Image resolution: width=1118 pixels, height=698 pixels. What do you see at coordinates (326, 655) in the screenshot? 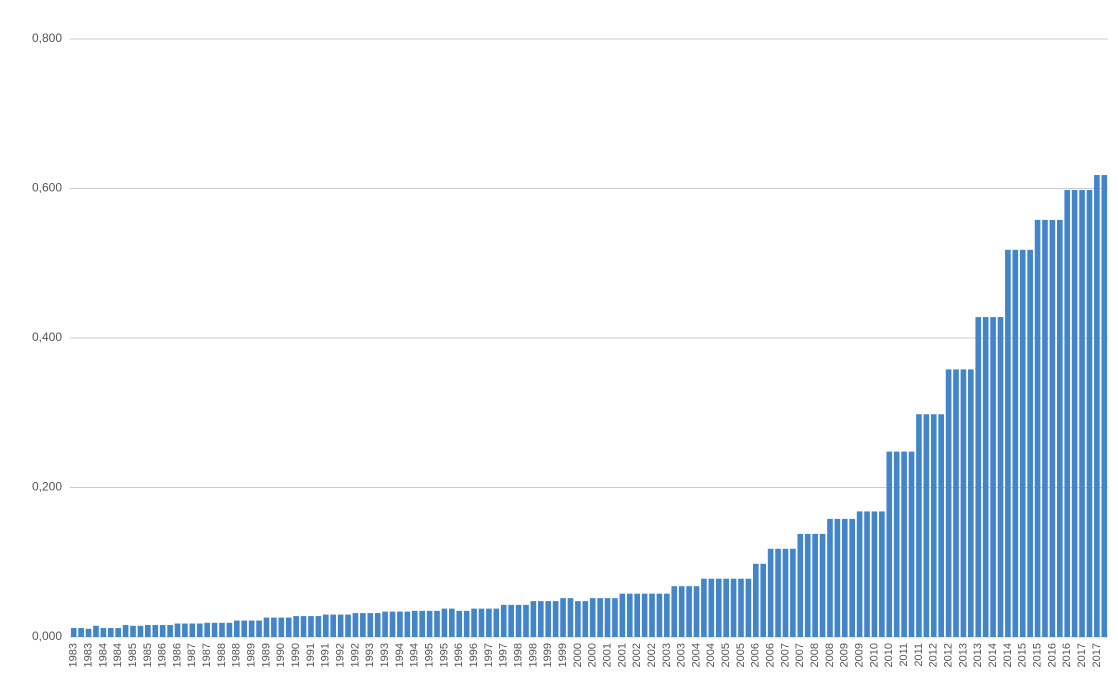
I see `x-tick-label: 1991` at bounding box center [326, 655].